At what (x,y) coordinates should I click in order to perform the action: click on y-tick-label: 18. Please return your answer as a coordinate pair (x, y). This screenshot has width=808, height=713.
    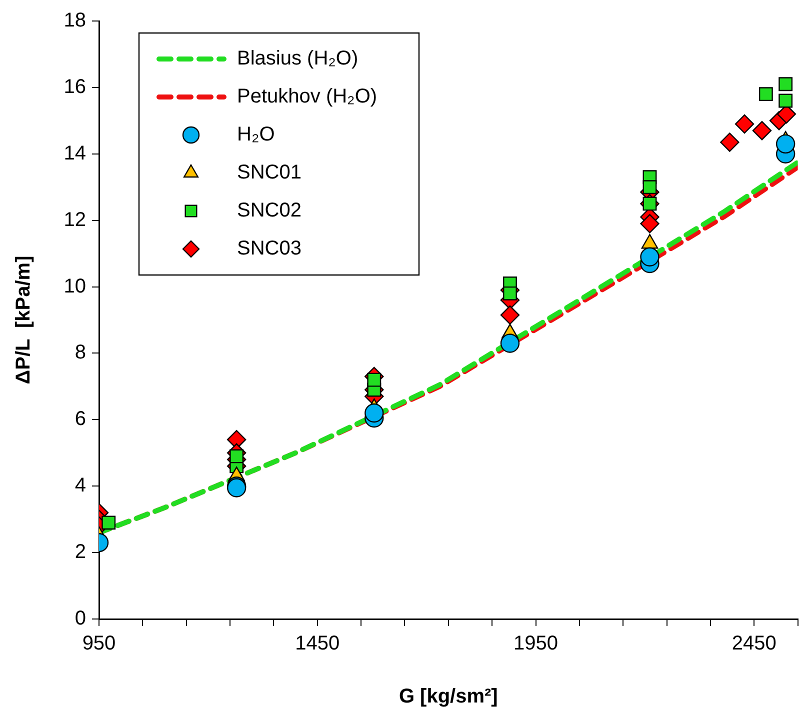
    Looking at the image, I should click on (75, 21).